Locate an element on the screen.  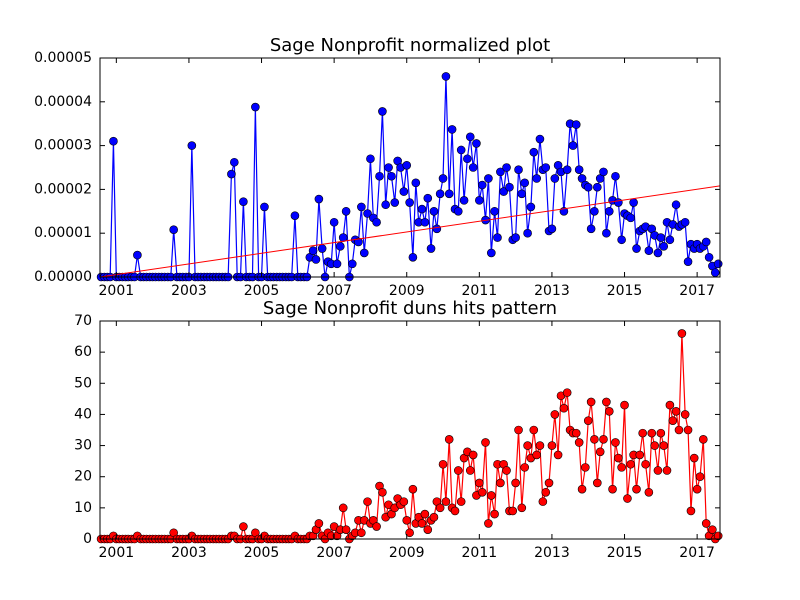
y-tick-label: 0 is located at coordinates (87, 539).